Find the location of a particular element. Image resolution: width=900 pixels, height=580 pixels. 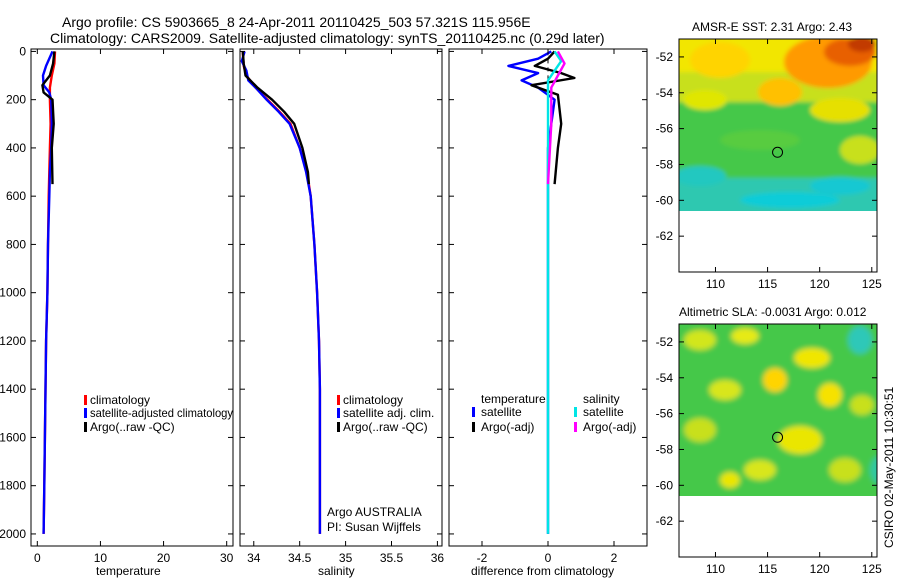

sla-map-frame is located at coordinates (778, 440).